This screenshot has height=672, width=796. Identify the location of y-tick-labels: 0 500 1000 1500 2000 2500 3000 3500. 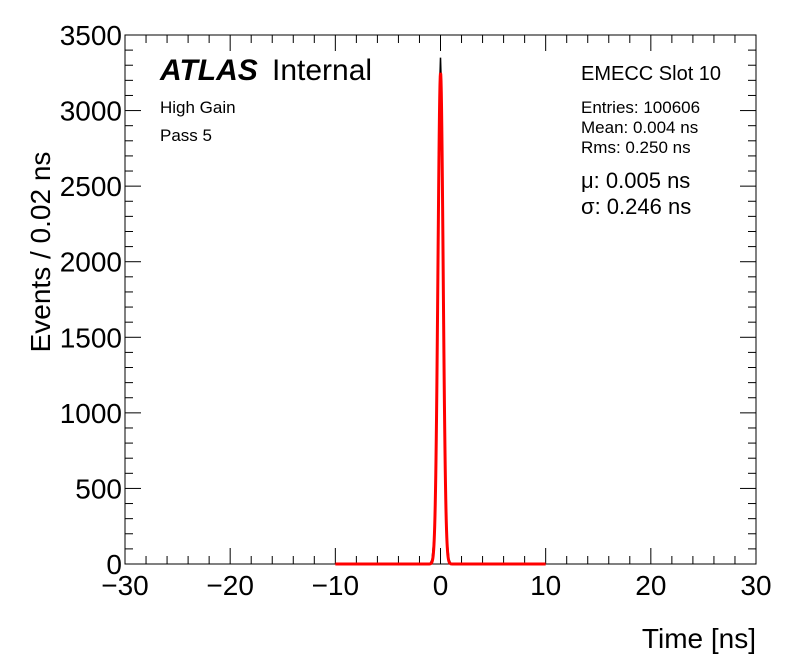
(91, 300).